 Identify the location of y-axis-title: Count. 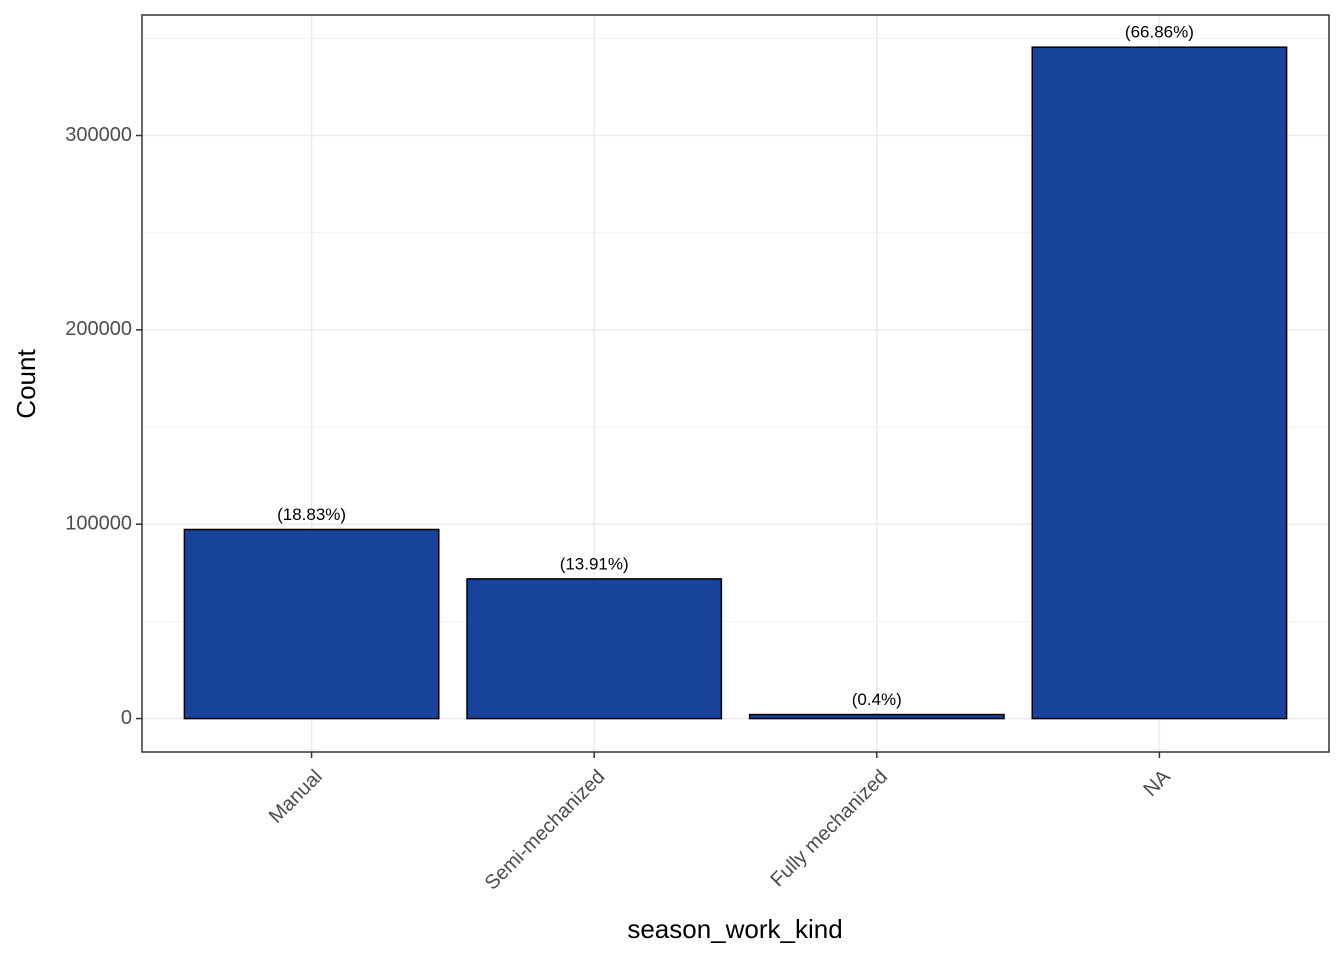
(26, 384).